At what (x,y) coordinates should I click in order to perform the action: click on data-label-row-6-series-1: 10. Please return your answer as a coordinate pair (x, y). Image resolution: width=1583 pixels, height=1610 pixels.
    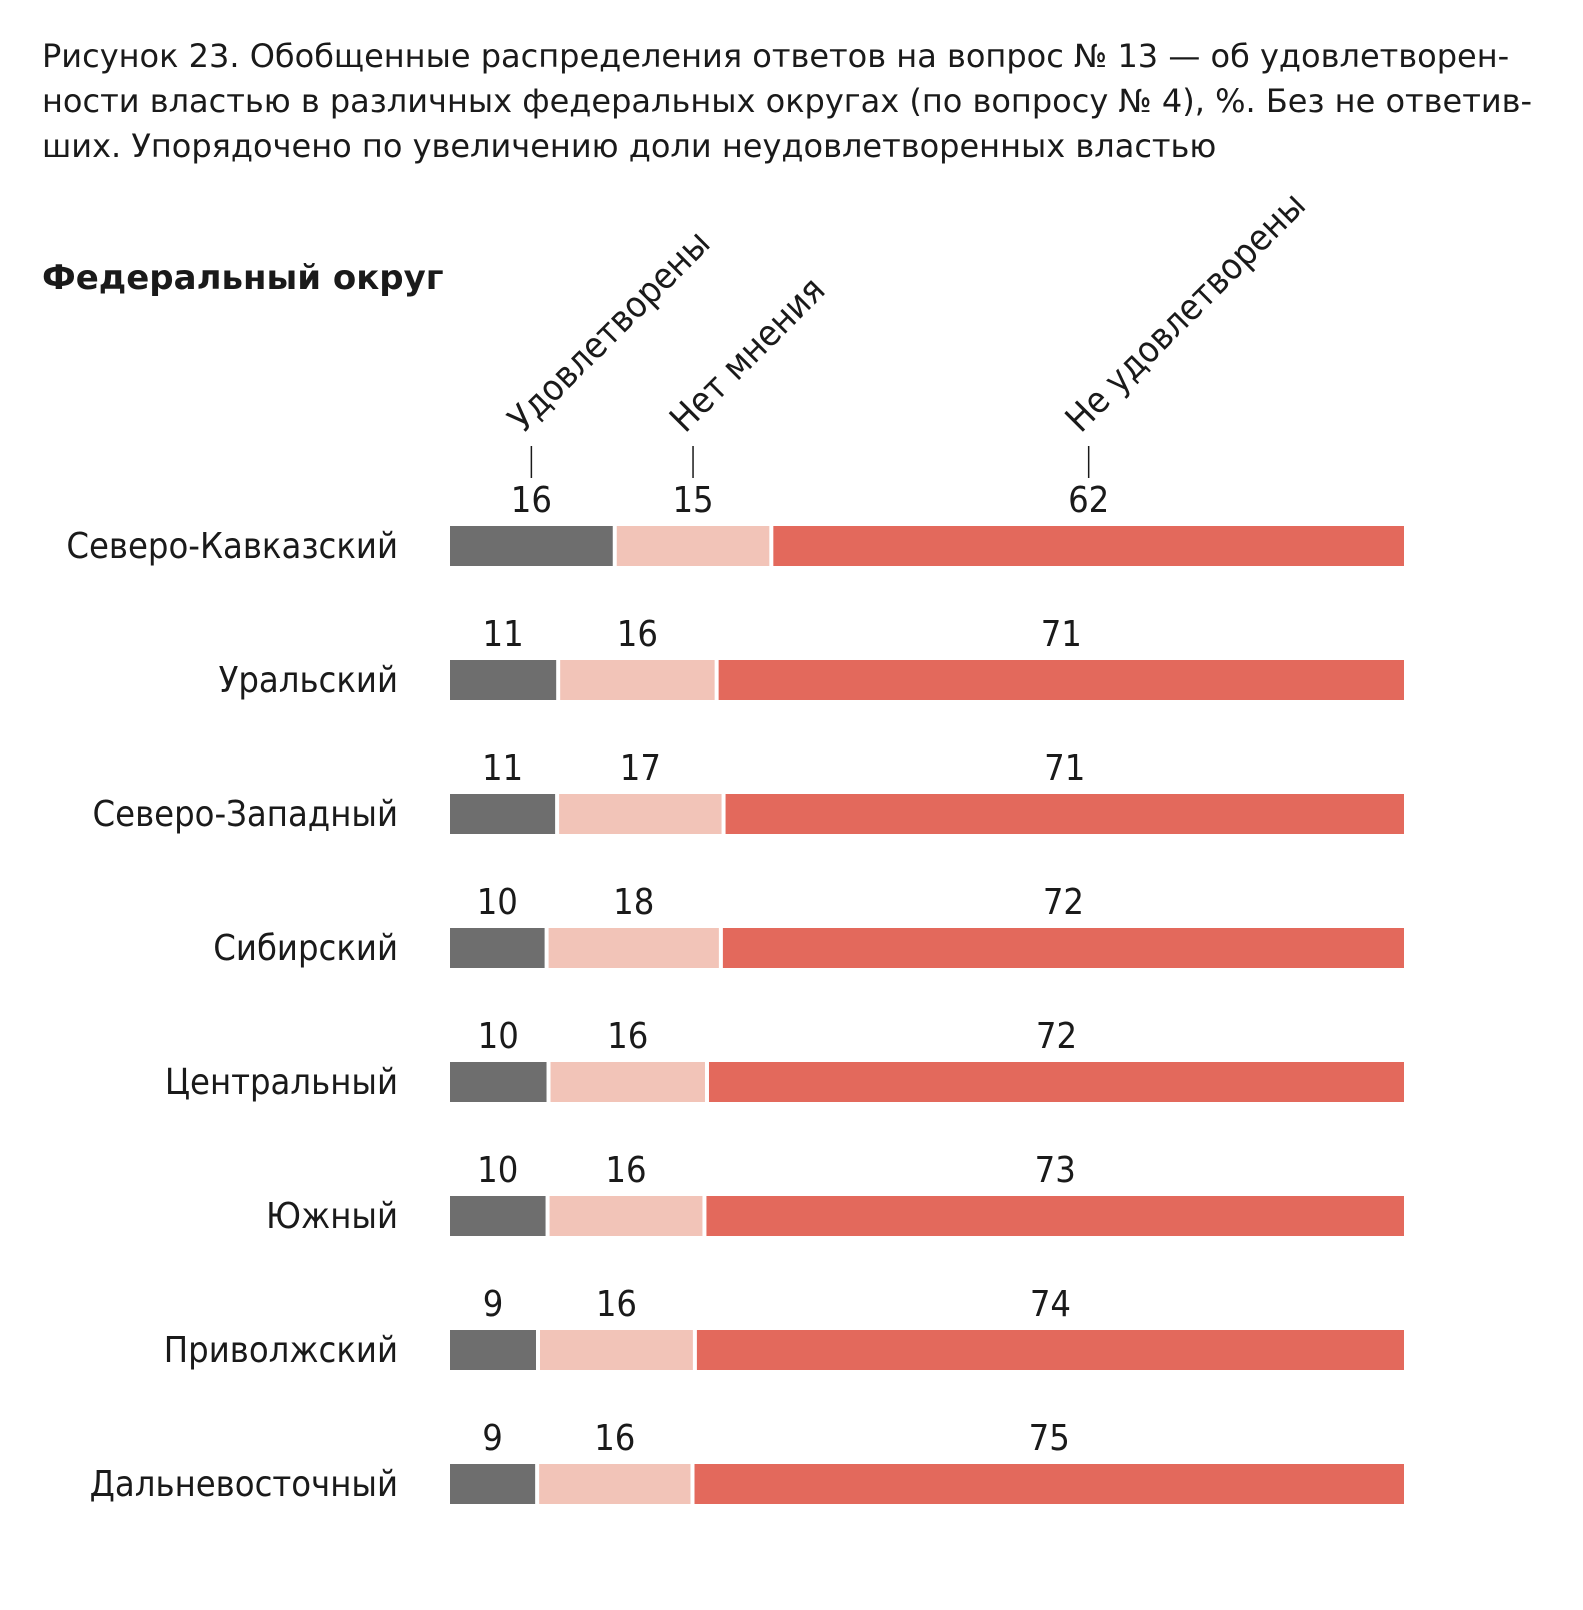
    Looking at the image, I should click on (497, 1170).